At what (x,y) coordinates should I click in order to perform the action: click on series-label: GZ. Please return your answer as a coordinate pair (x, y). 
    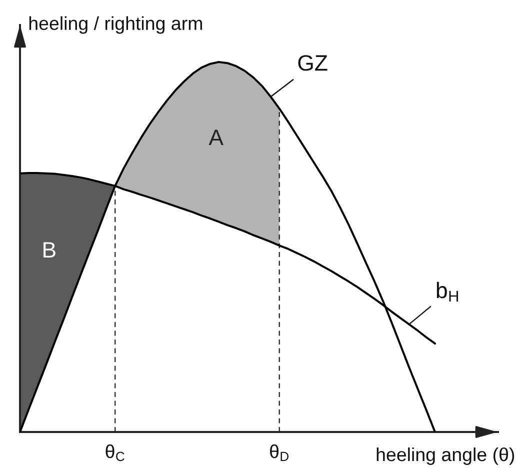
    Looking at the image, I should click on (313, 63).